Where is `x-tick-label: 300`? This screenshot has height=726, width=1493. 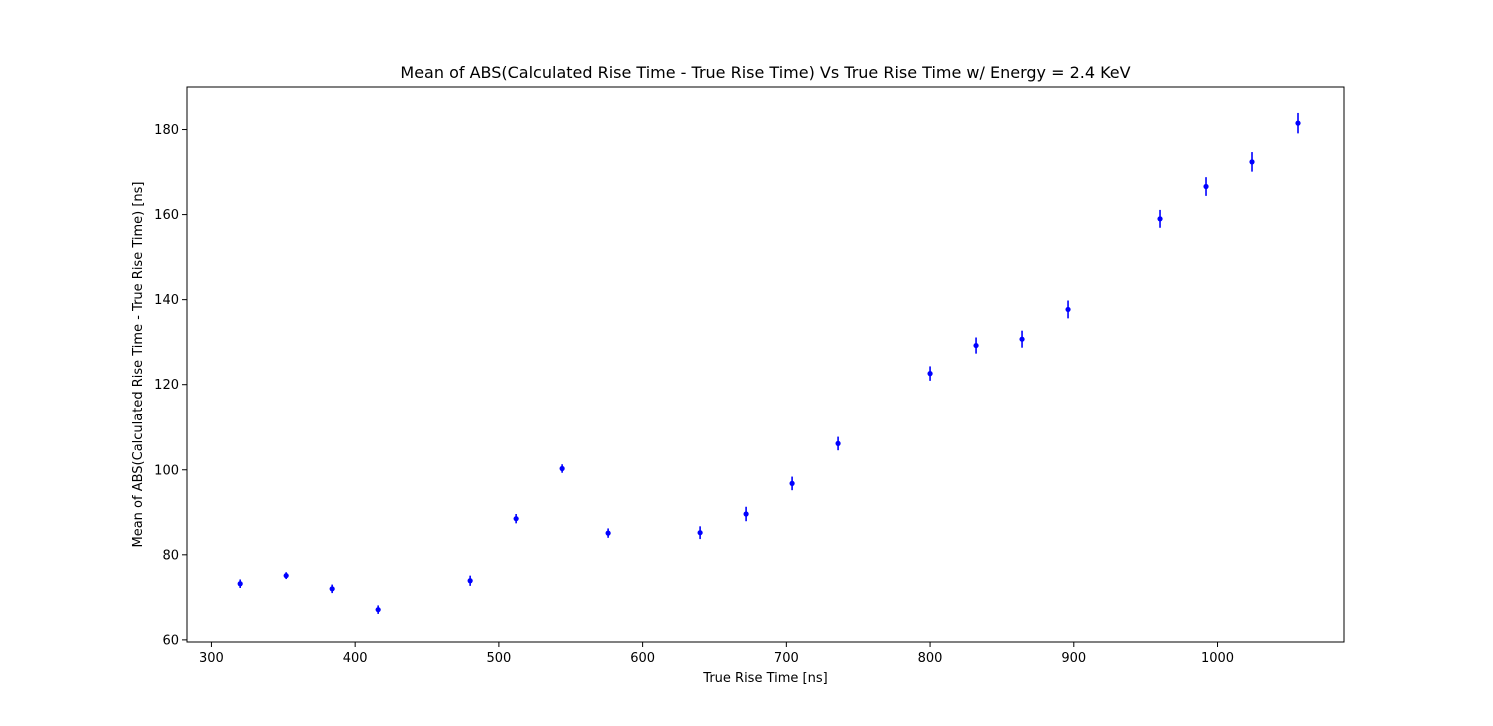
x-tick-label: 300 is located at coordinates (211, 658).